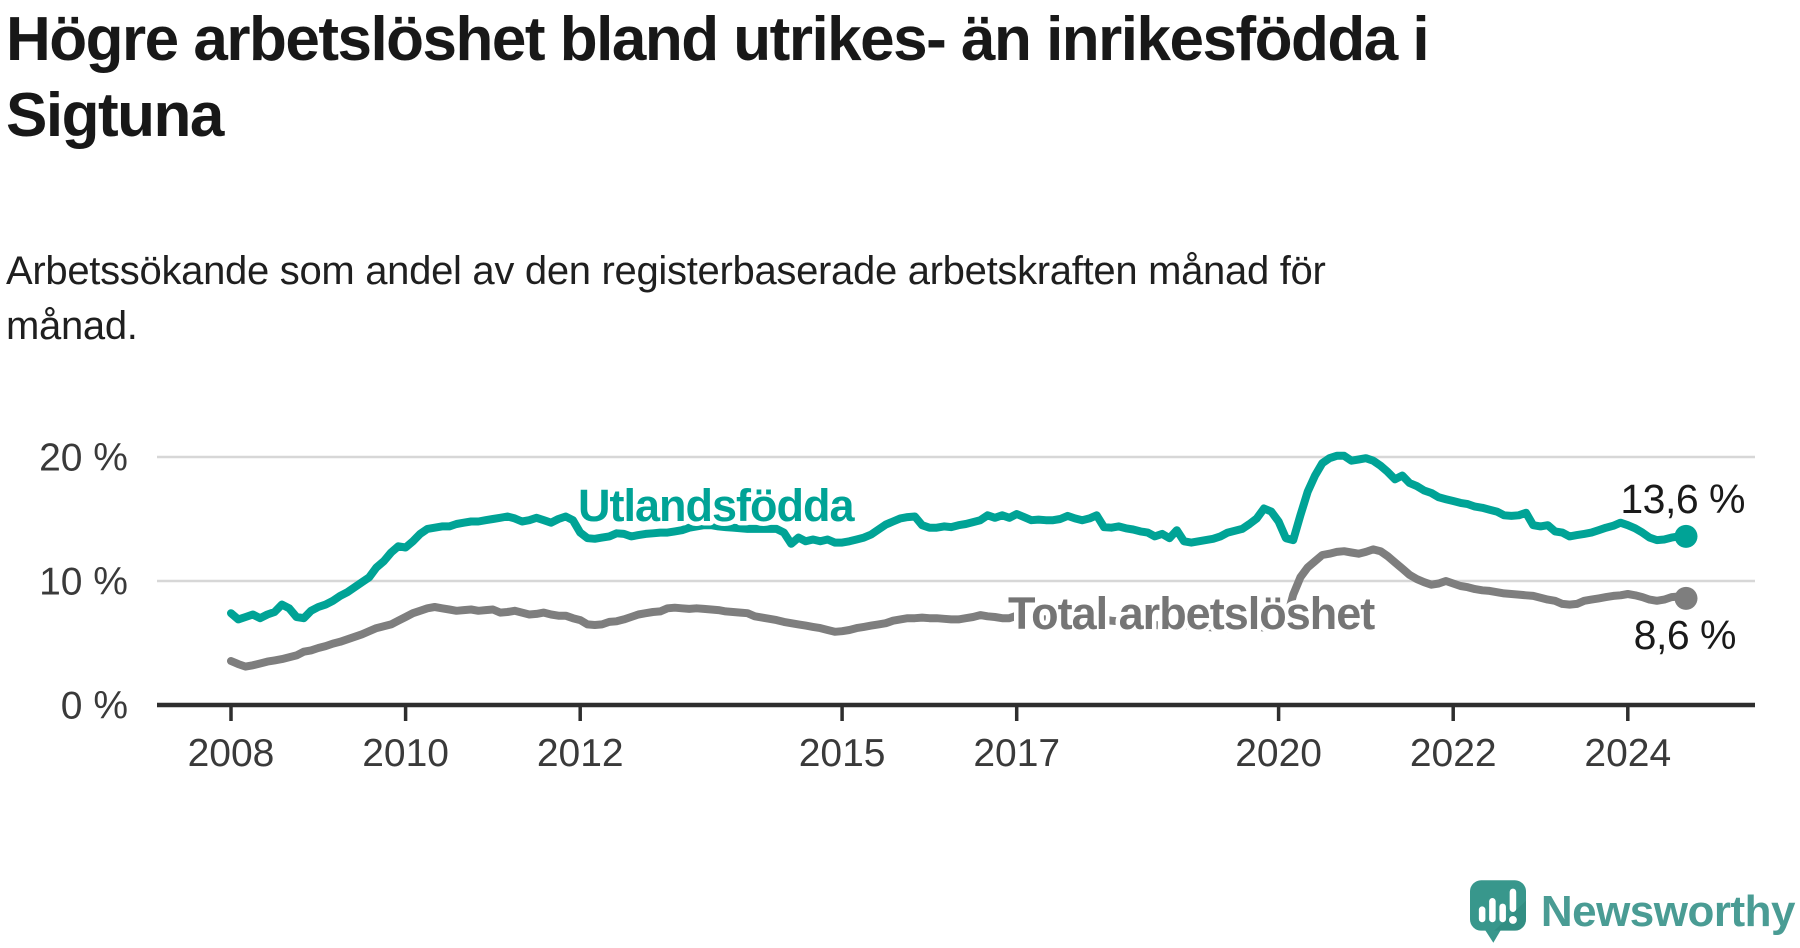 This screenshot has width=1800, height=948. Describe the element at coordinates (405, 753) in the screenshot. I see `x-axis-label-2010: 2010` at that location.